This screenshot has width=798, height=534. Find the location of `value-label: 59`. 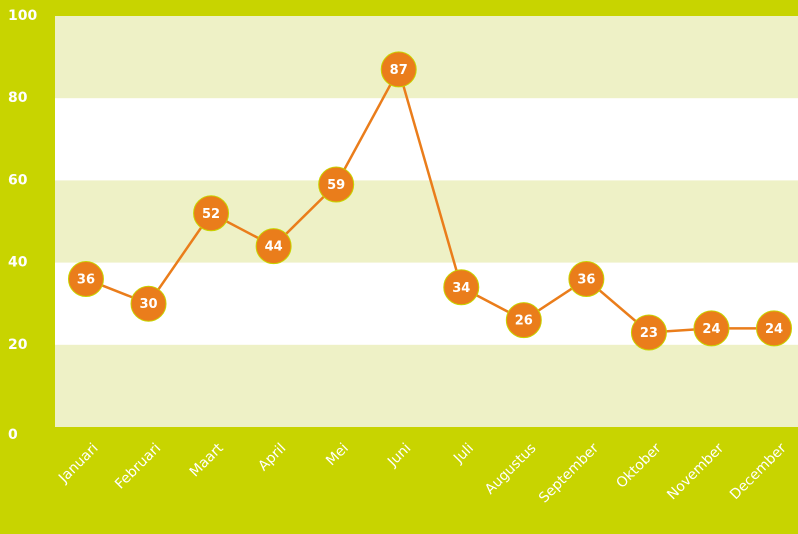

value-label: 59 is located at coordinates (336, 185).